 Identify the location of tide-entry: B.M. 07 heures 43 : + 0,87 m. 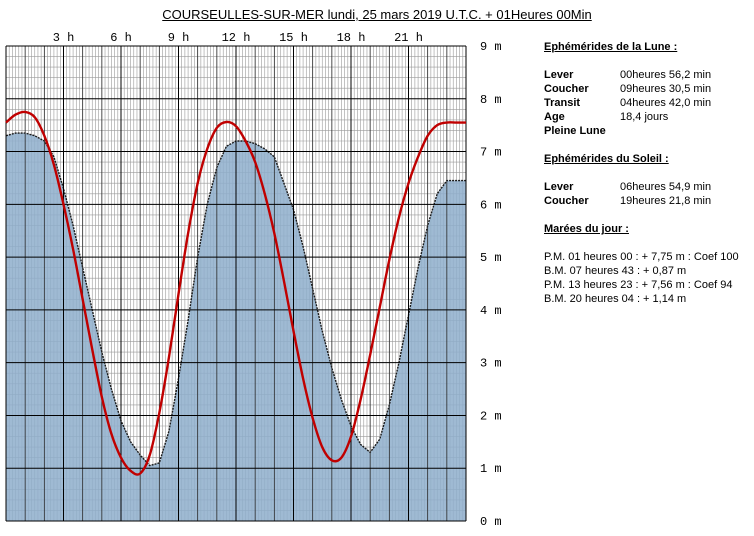
(615, 271).